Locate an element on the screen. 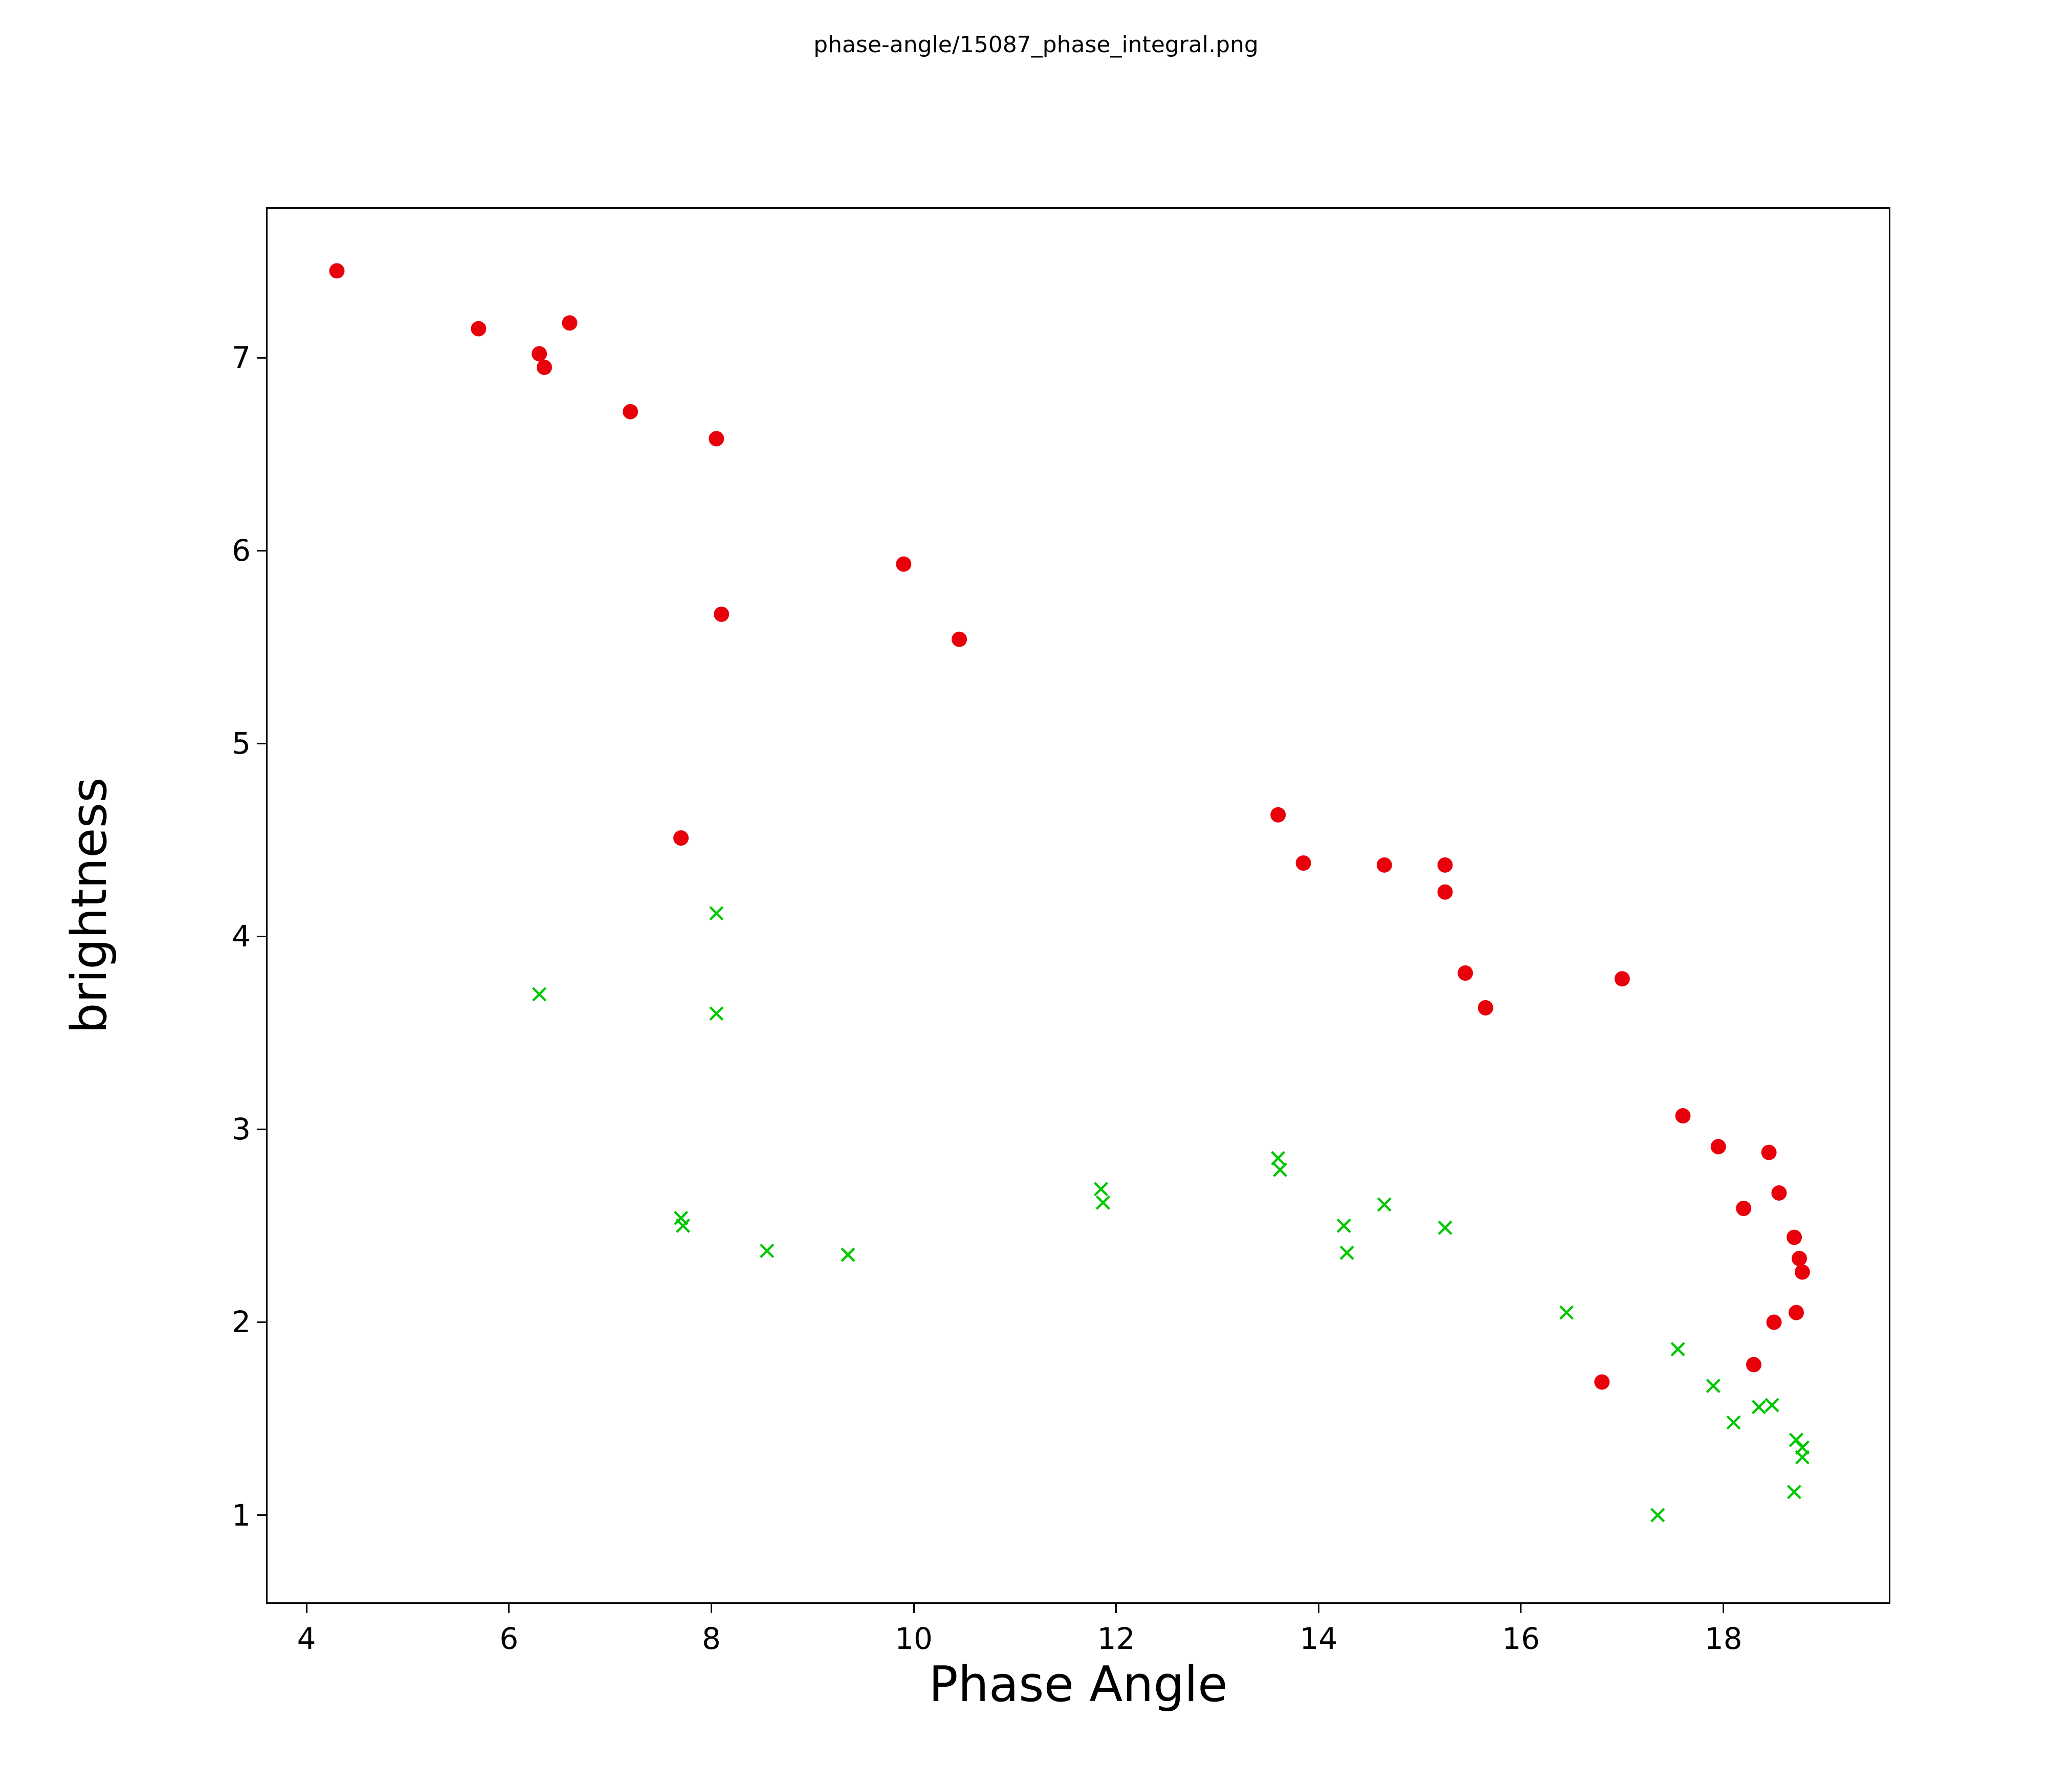  x-tick-label: 6 is located at coordinates (509, 1639).